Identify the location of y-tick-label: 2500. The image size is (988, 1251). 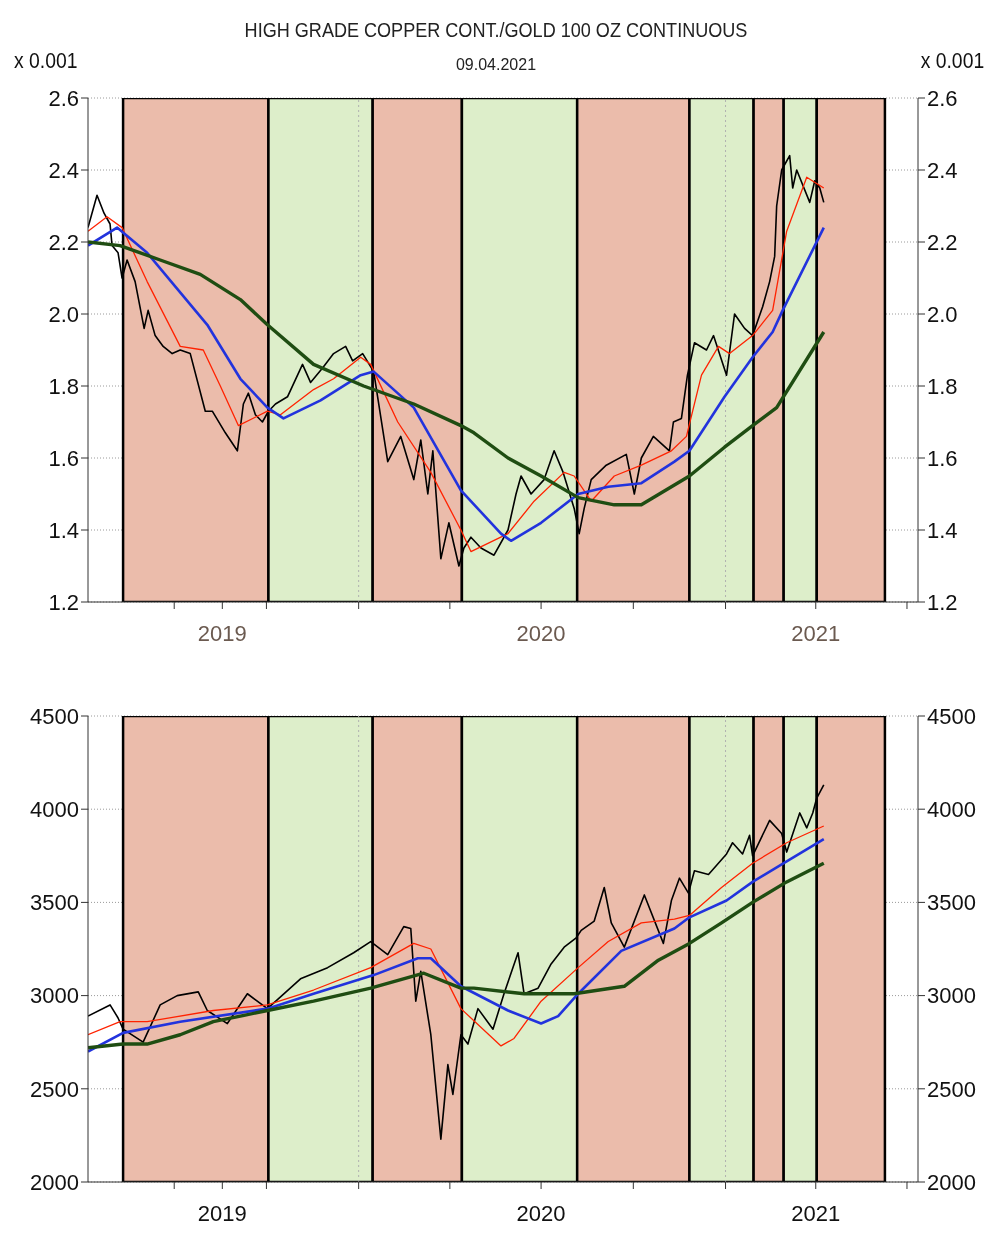
(54, 1089).